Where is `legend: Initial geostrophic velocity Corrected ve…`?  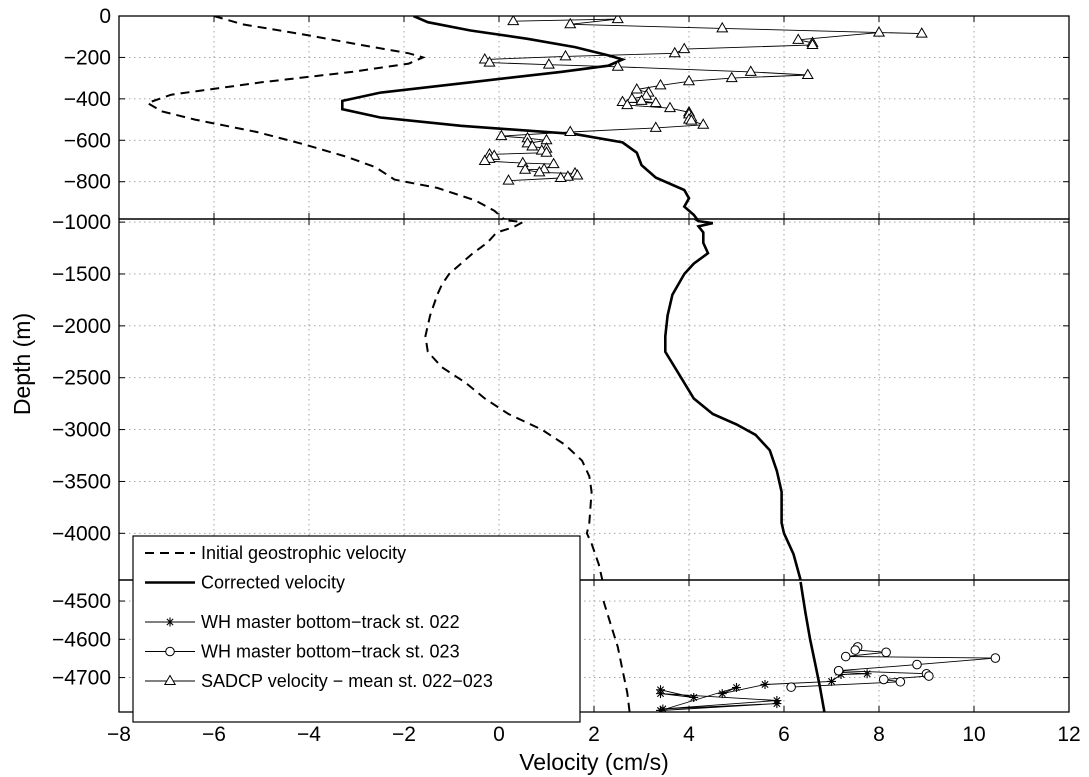 legend: Initial geostrophic velocity Corrected ve… is located at coordinates (356, 629).